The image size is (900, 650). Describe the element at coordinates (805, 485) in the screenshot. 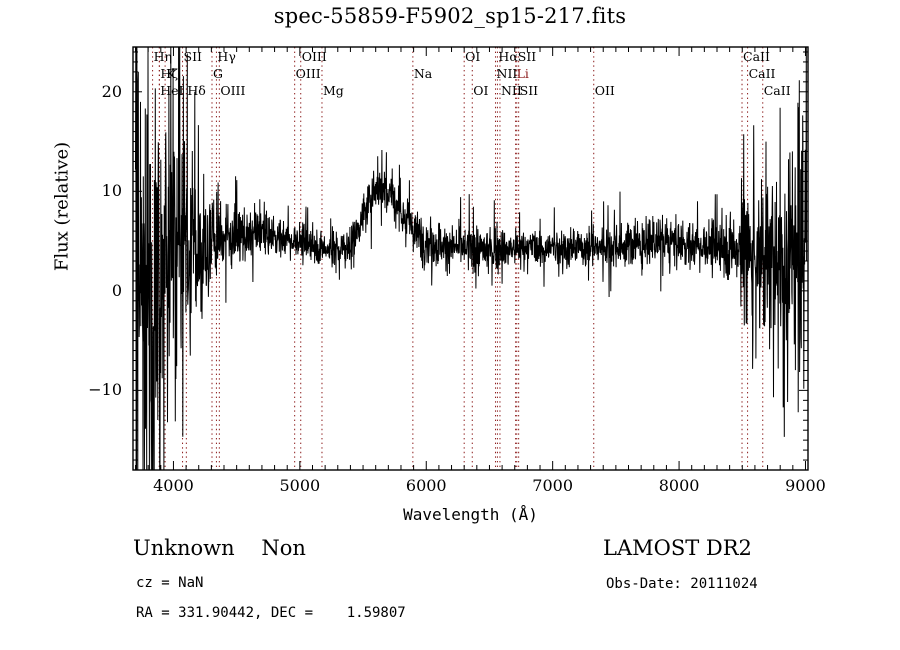

I see `x-tick-label: 9000` at that location.